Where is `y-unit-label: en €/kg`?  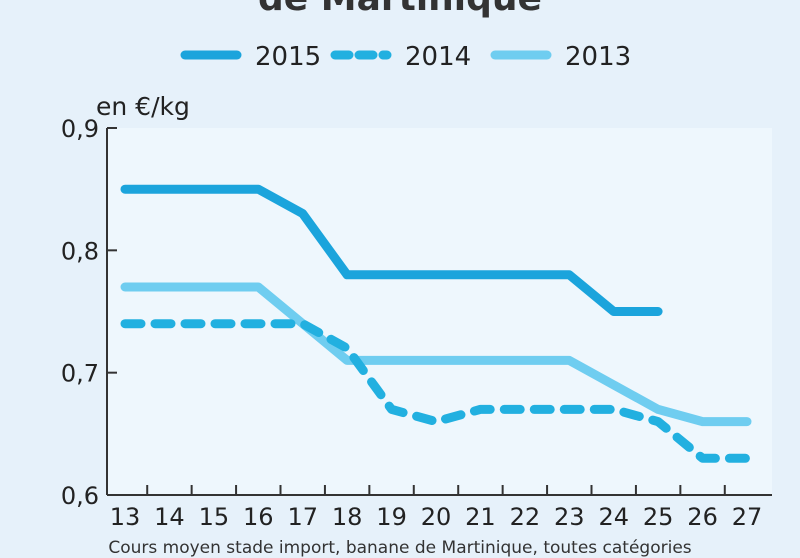
y-unit-label: en €/kg is located at coordinates (143, 106).